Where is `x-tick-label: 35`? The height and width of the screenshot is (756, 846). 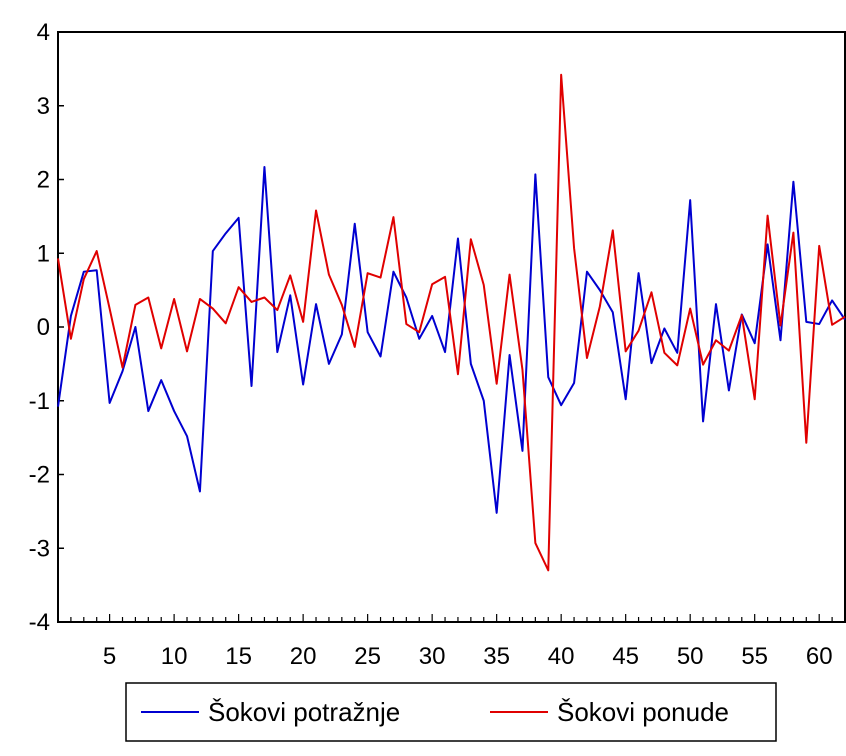
x-tick-label: 35 is located at coordinates (496, 656).